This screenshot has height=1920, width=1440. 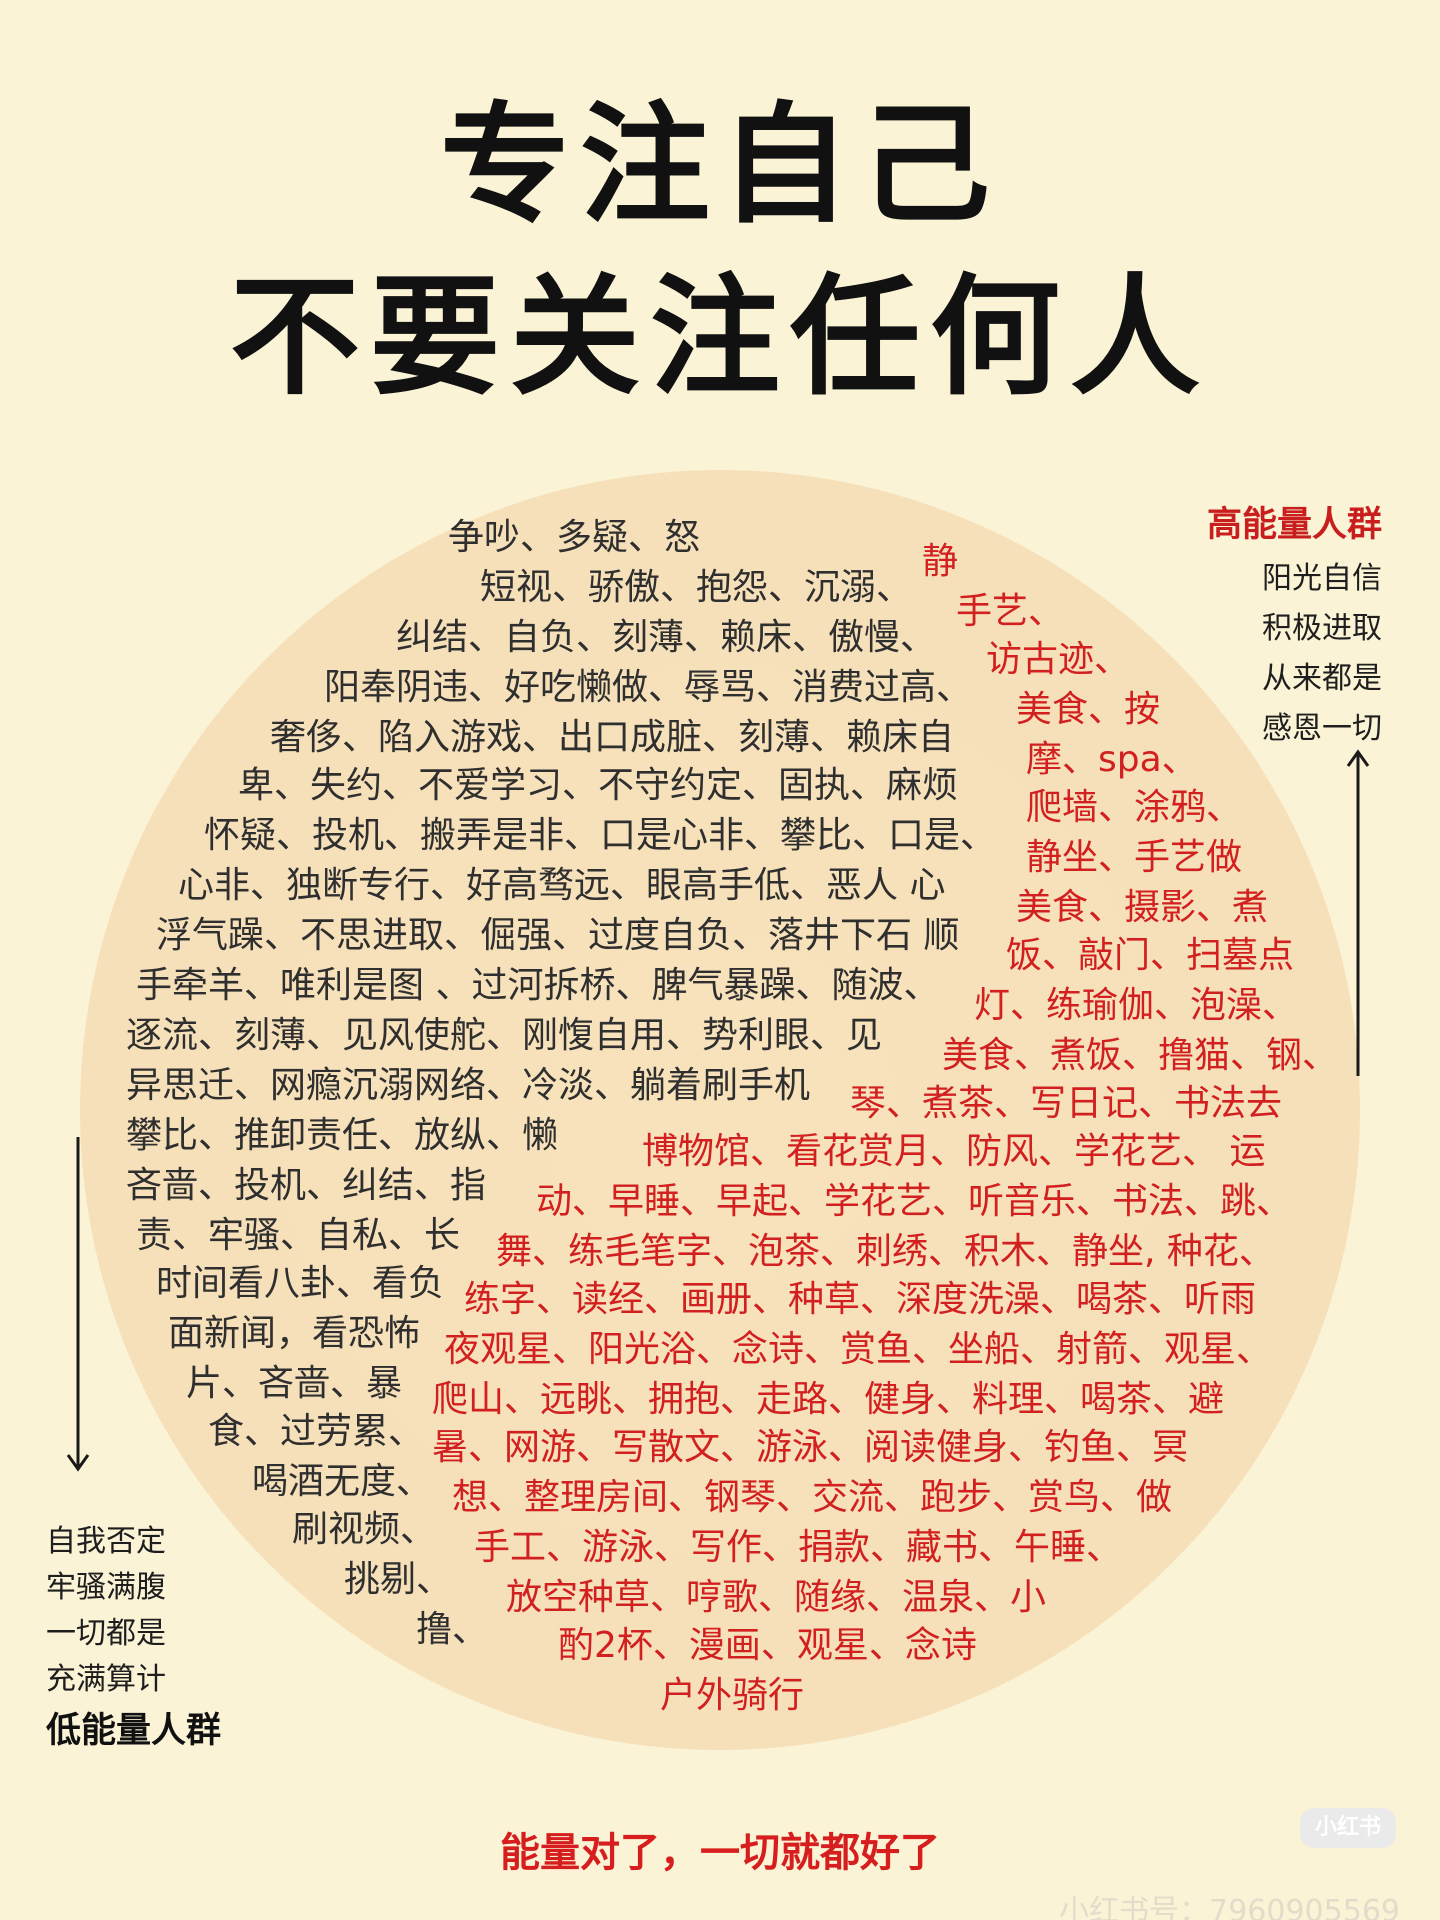 I want to click on positive-word-line: 静, so click(x=940, y=561).